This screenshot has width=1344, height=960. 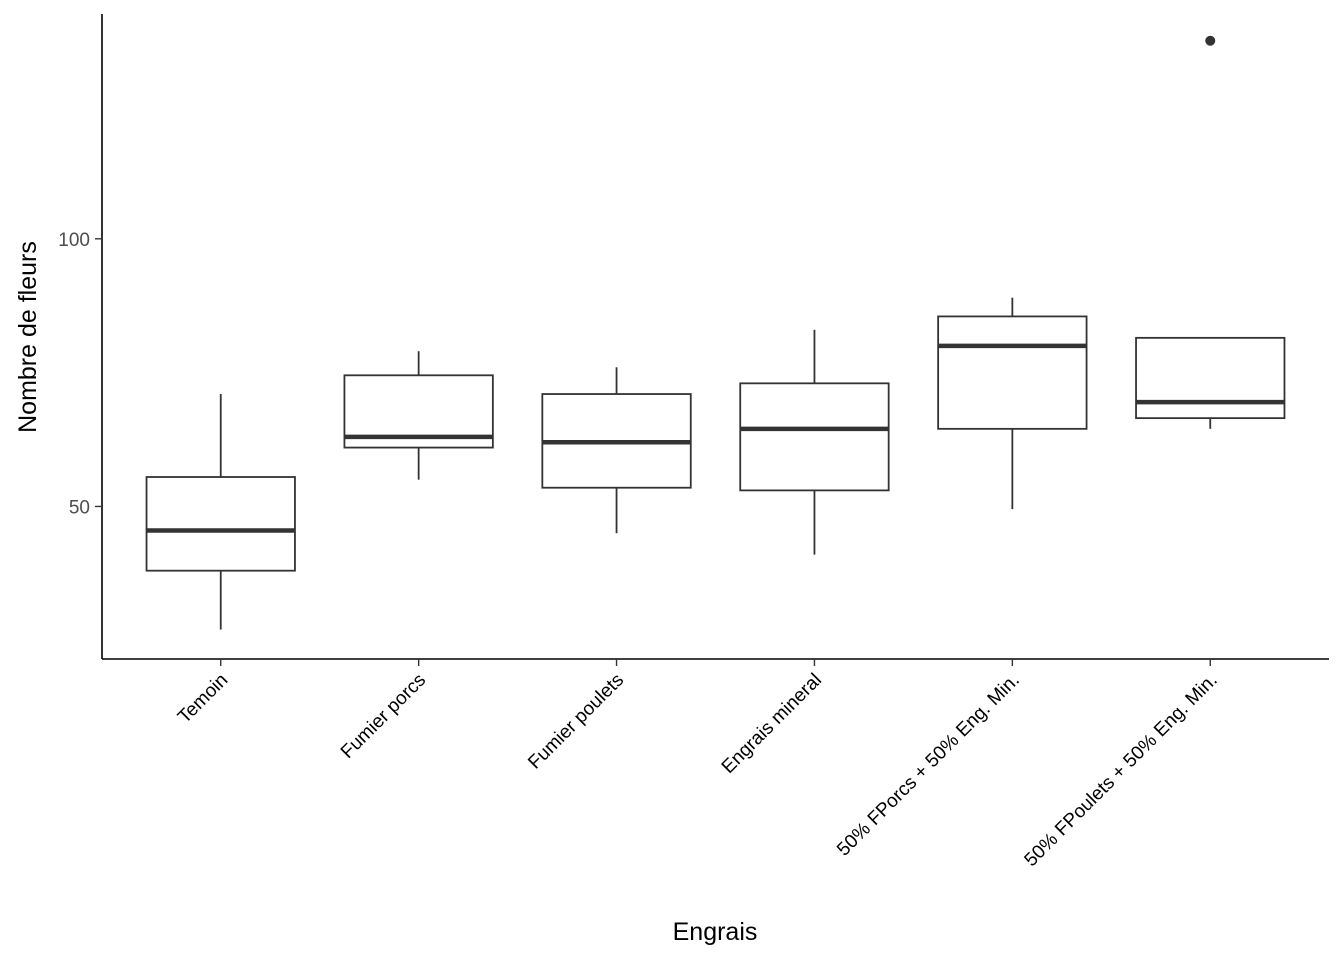 What do you see at coordinates (715, 932) in the screenshot?
I see `x-axis-title: Engrais` at bounding box center [715, 932].